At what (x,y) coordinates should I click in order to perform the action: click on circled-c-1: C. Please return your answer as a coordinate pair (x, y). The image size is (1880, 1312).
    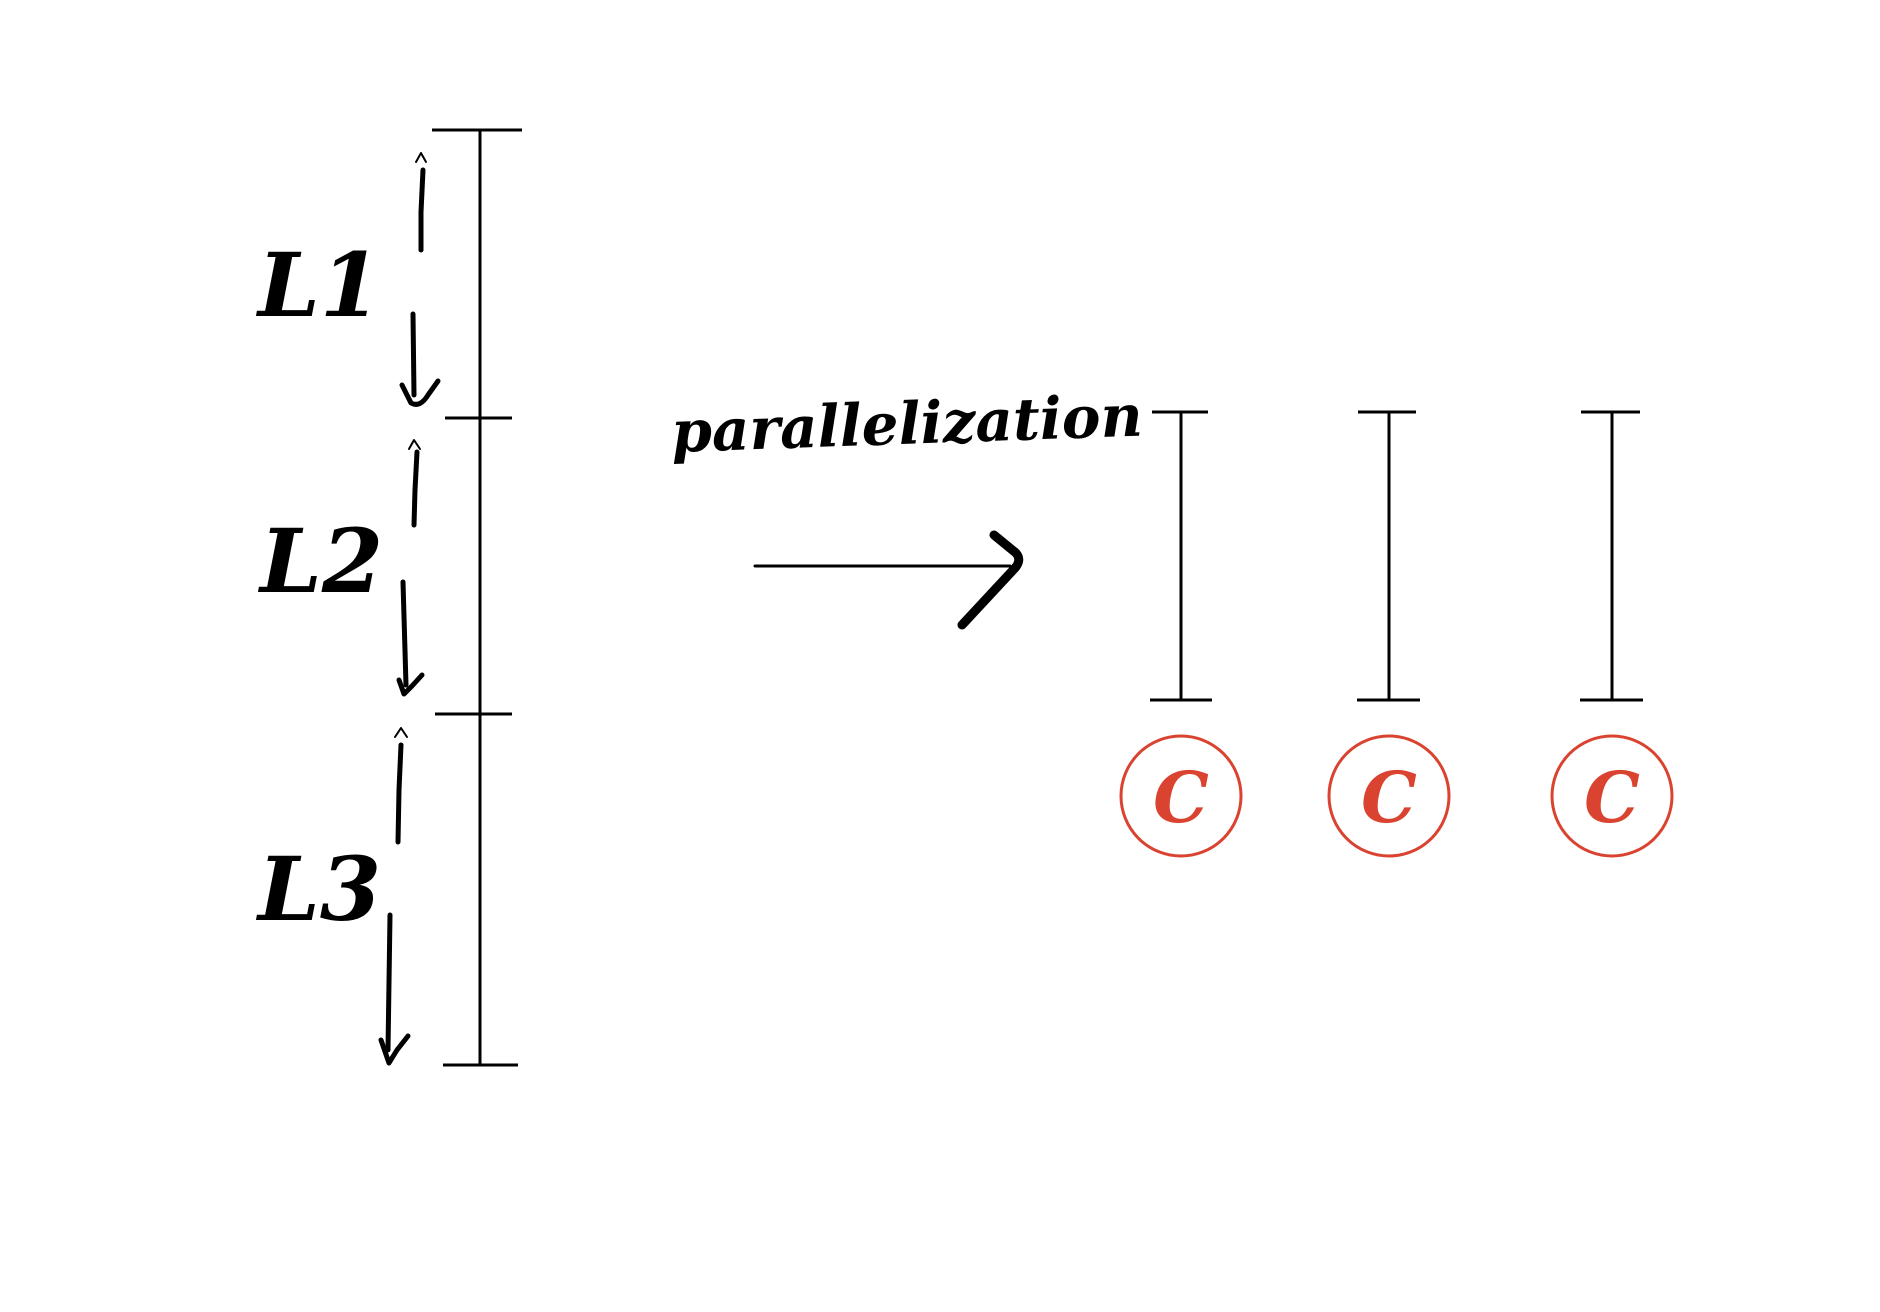
    Looking at the image, I should click on (1181, 796).